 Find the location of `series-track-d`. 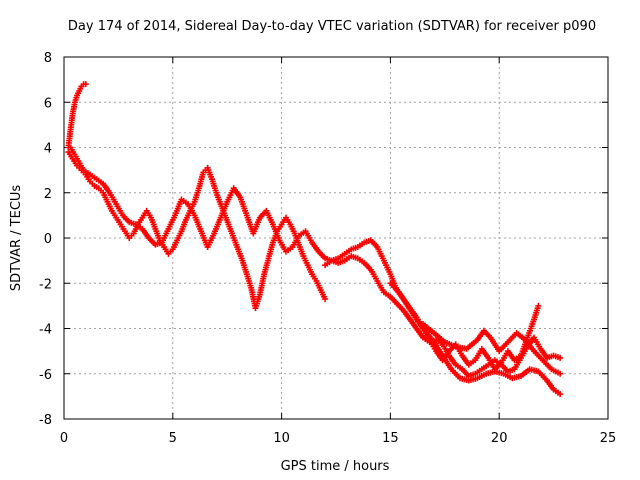

series-track-d is located at coordinates (443, 316).